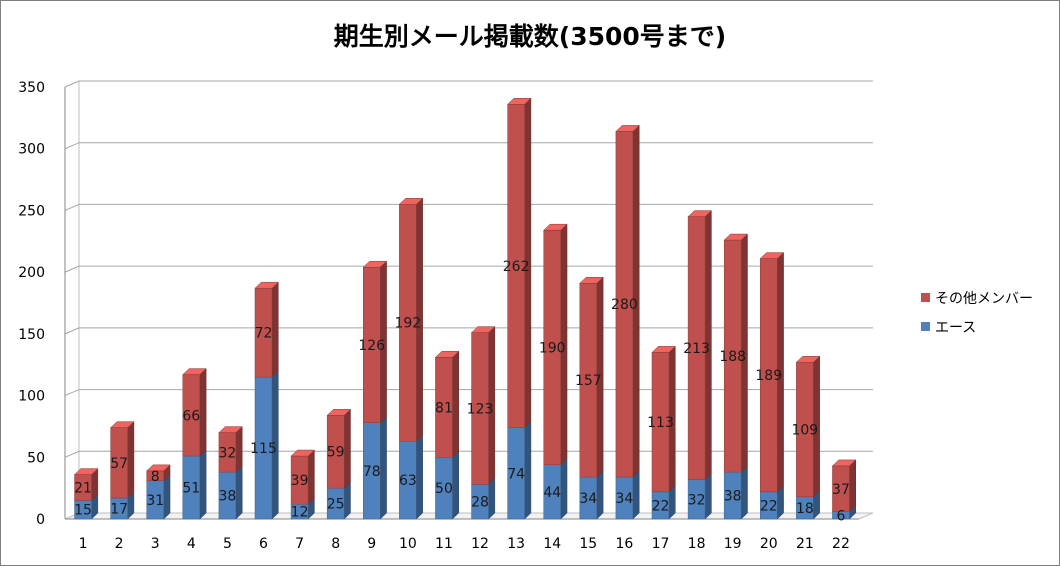 The image size is (1060, 566). I want to click on data-label: 189, so click(768, 376).